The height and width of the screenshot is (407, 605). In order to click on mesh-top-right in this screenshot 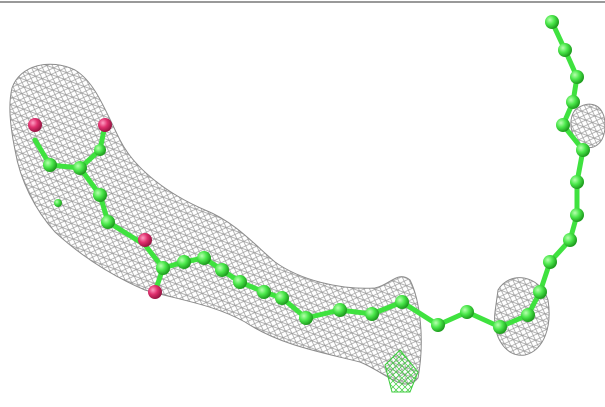, I will do `click(587, 126)`.